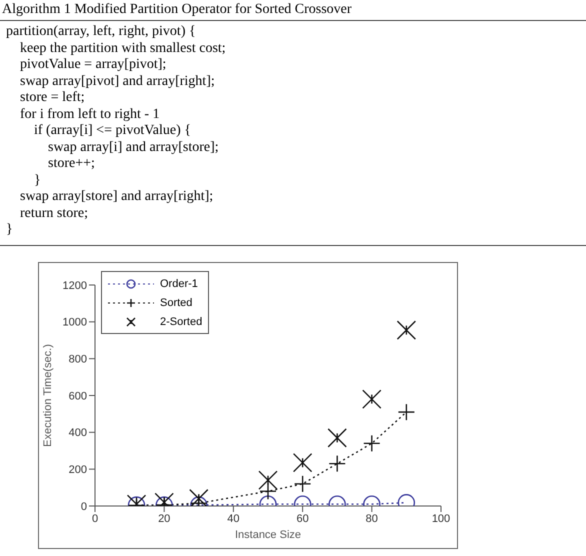 Image resolution: width=586 pixels, height=556 pixels. I want to click on text: store++;, so click(71, 164).